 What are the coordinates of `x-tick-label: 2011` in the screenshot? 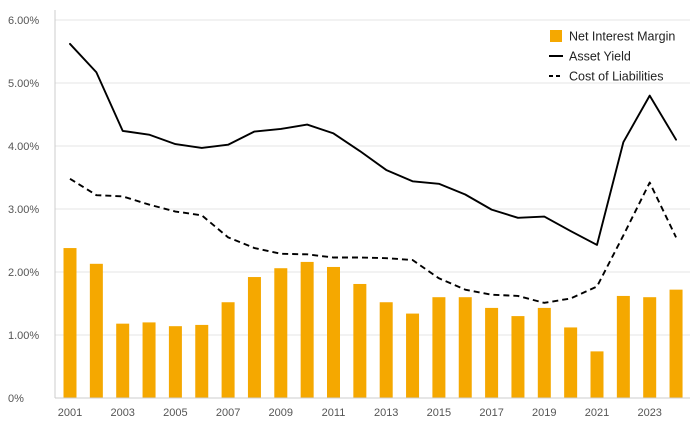 It's located at (334, 413).